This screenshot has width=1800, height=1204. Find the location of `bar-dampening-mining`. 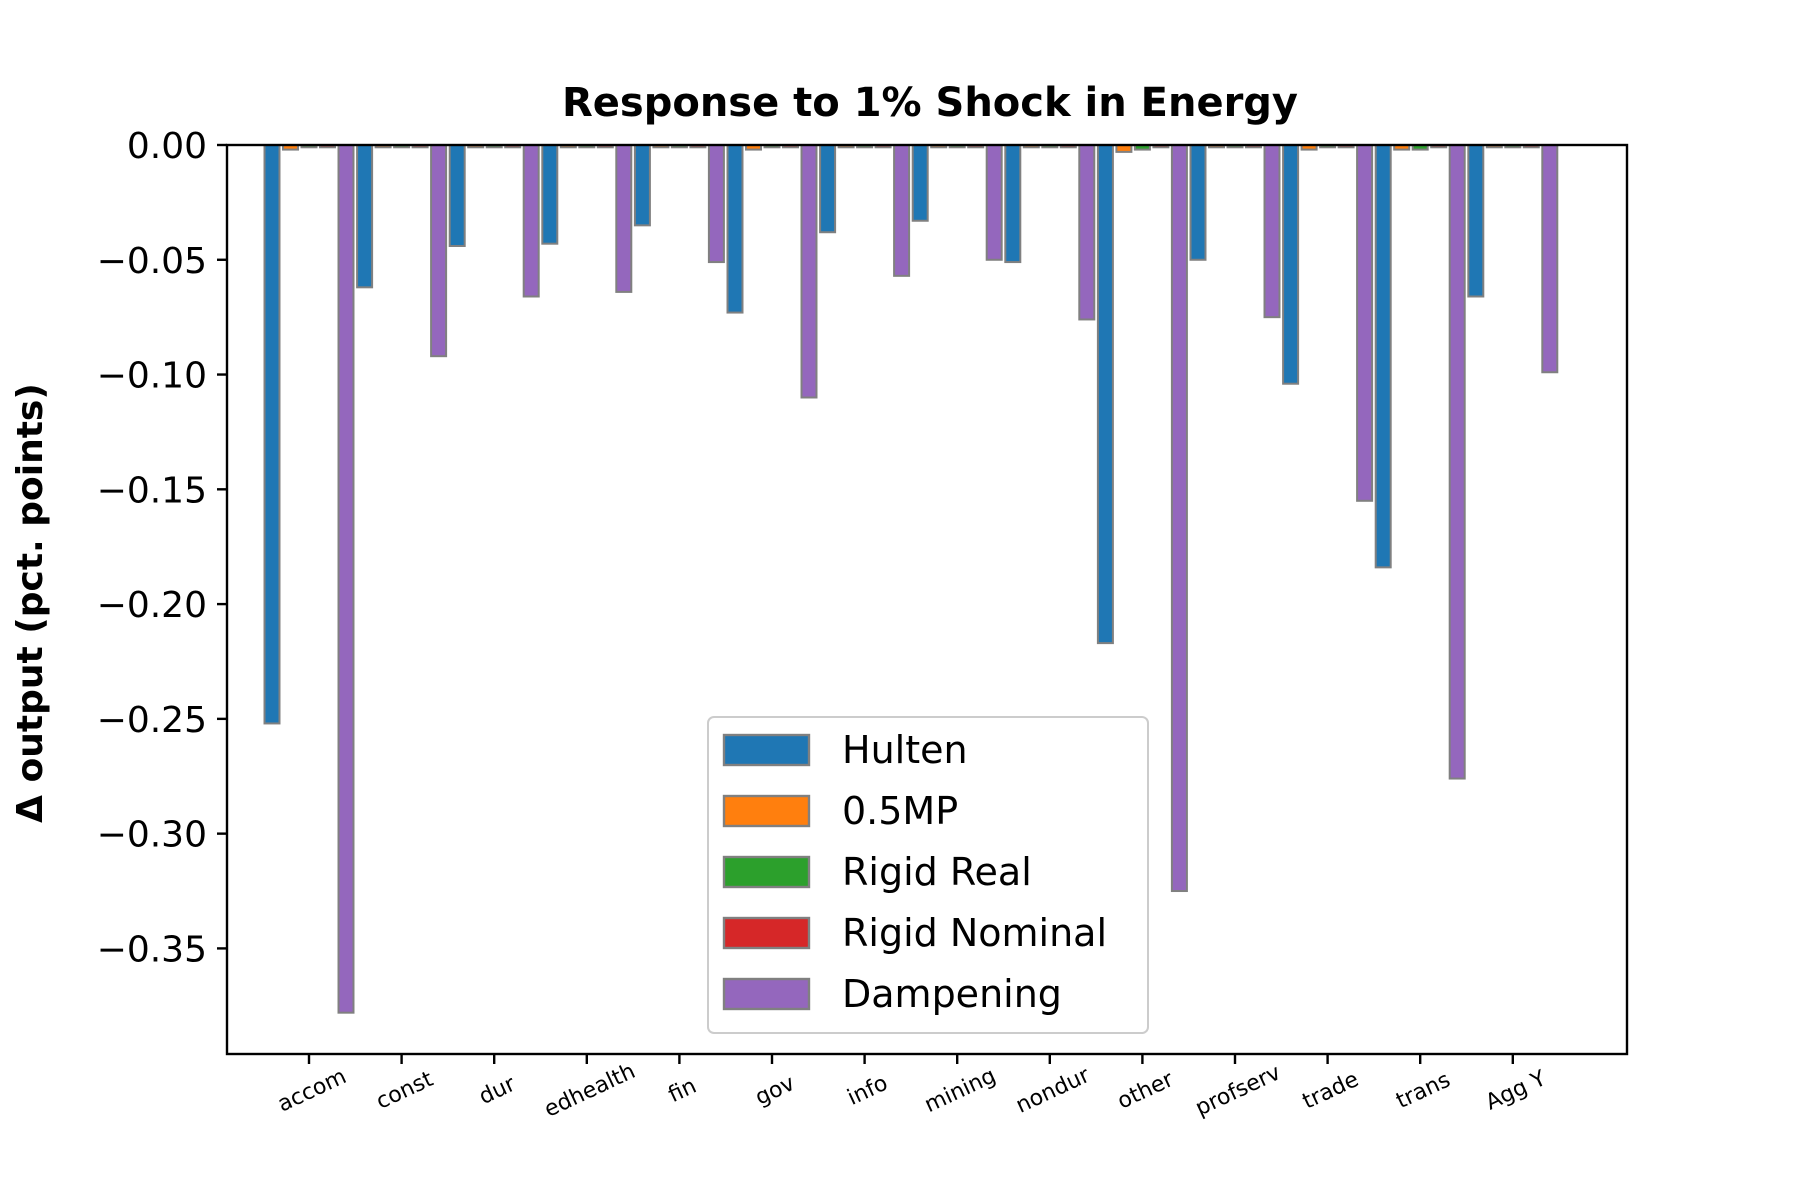

bar-dampening-mining is located at coordinates (994, 202).